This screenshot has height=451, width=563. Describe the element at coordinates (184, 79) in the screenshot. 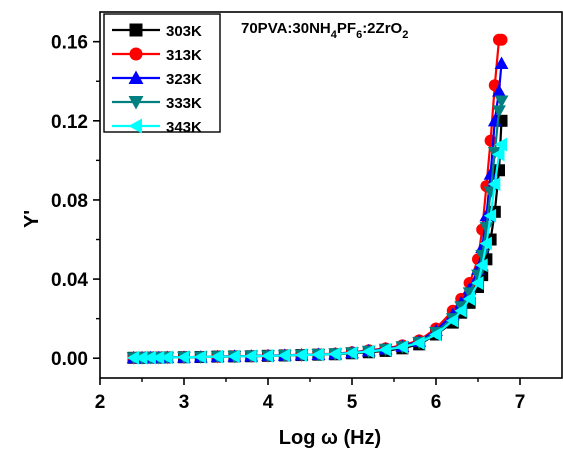

I see `legend-label: 323K` at that location.